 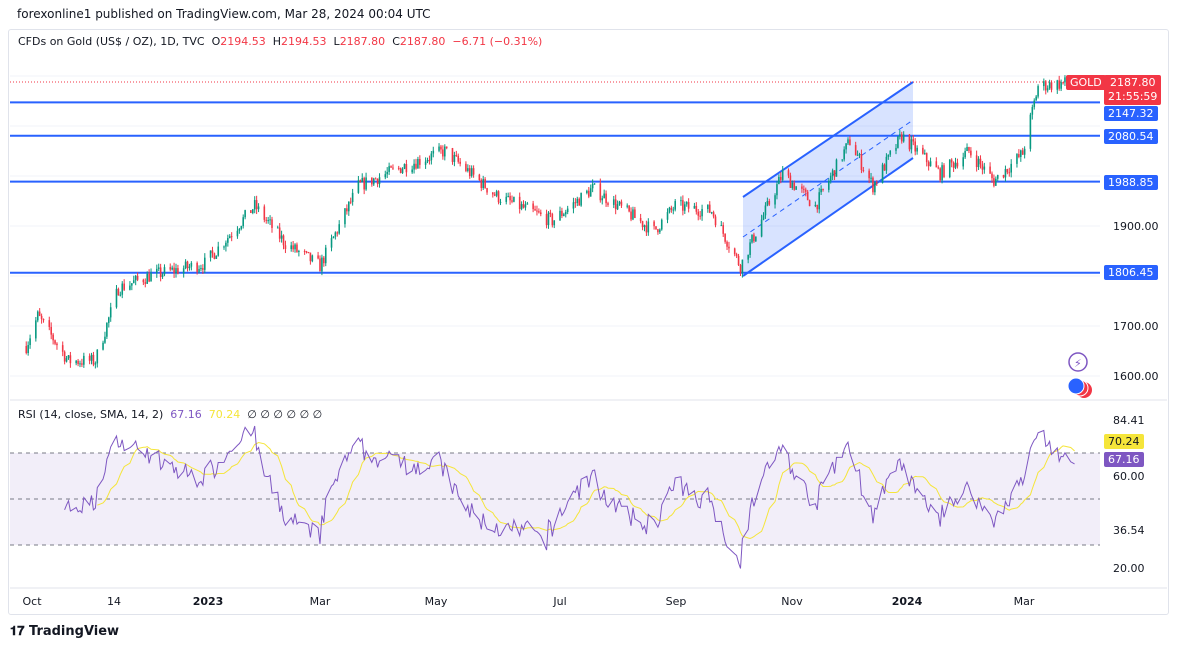 I want to click on level-tag: 2080.54, so click(x=1131, y=136).